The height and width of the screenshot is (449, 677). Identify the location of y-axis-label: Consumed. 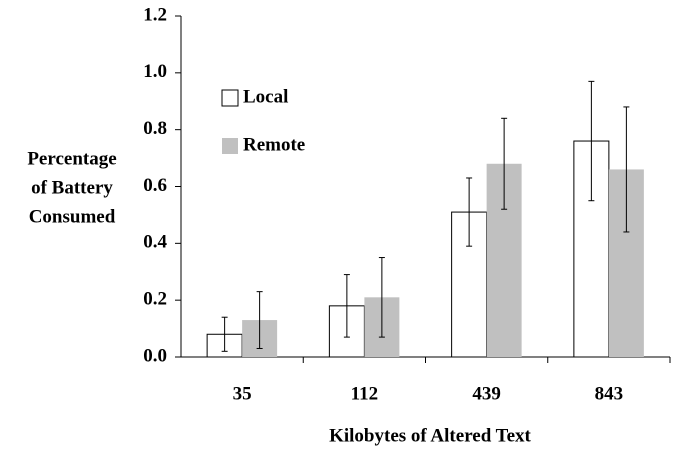
(72, 216).